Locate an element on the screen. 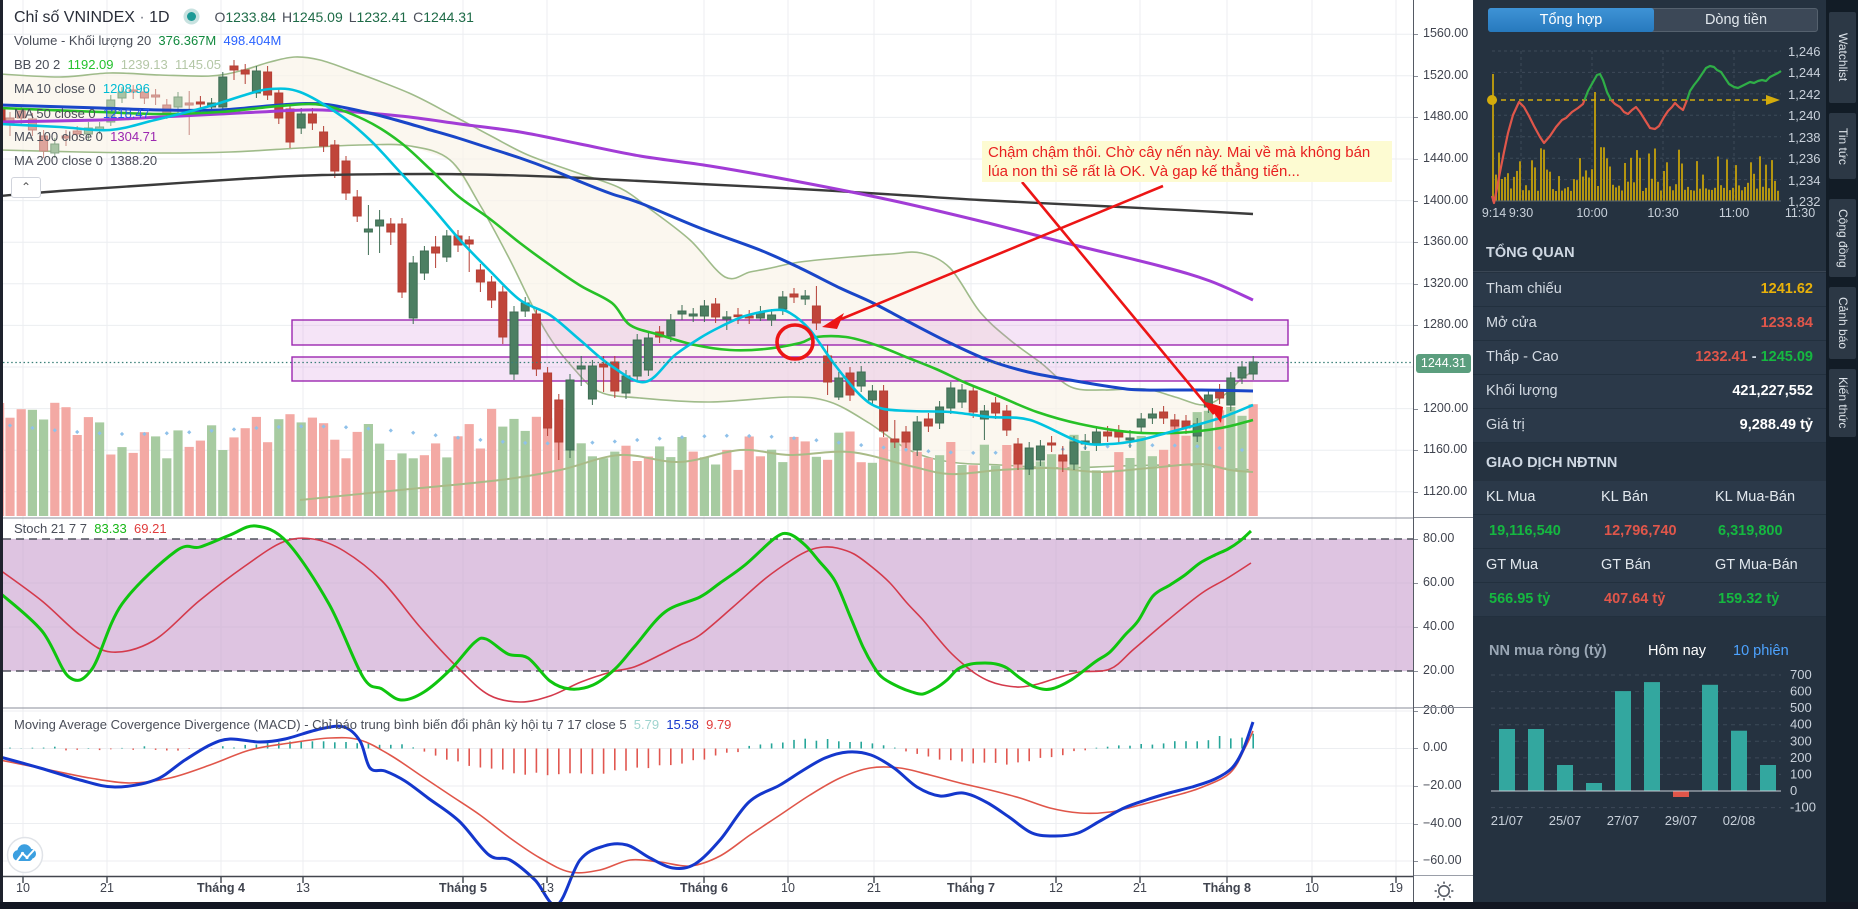 The image size is (1858, 909). svg-text: 29/07 is located at coordinates (1681, 820).